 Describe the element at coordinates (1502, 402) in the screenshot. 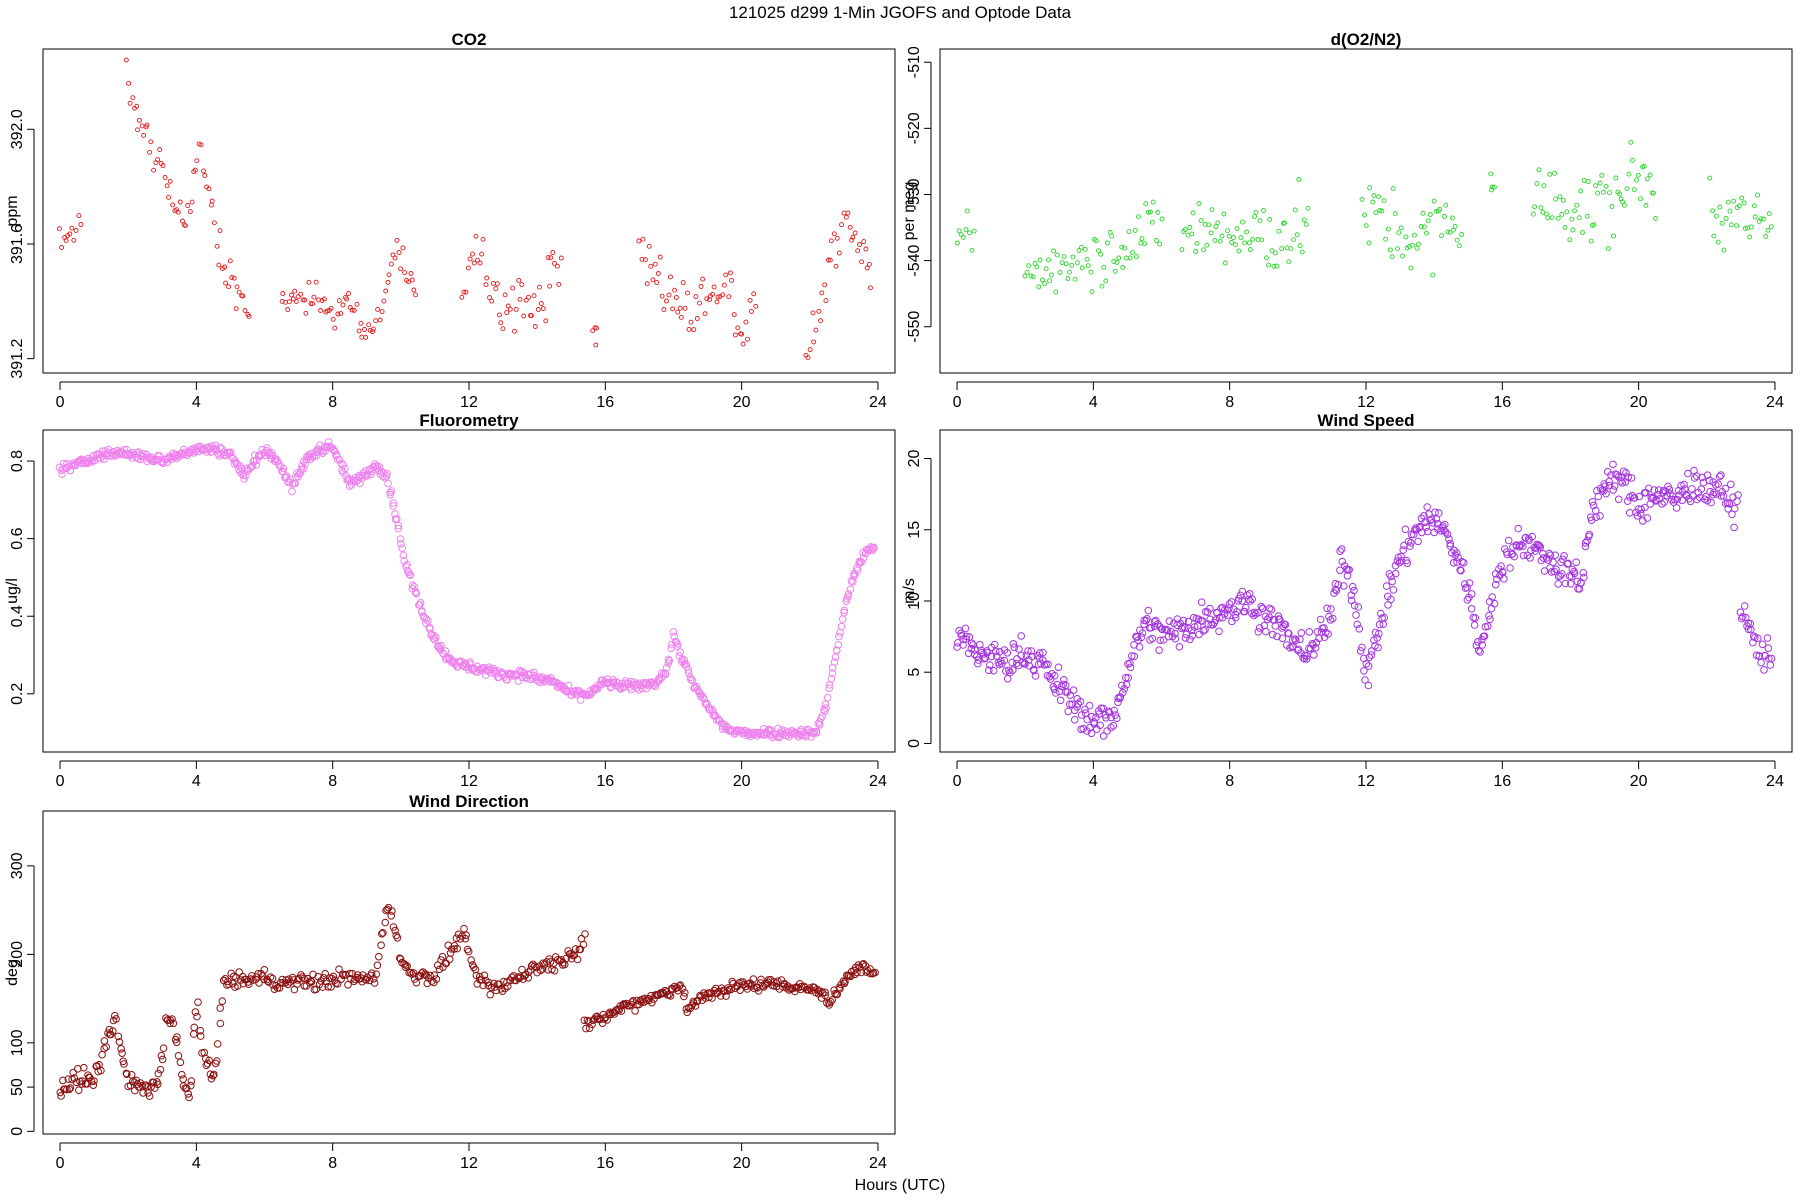

I see `o2n2-x-tick-label: 16` at that location.